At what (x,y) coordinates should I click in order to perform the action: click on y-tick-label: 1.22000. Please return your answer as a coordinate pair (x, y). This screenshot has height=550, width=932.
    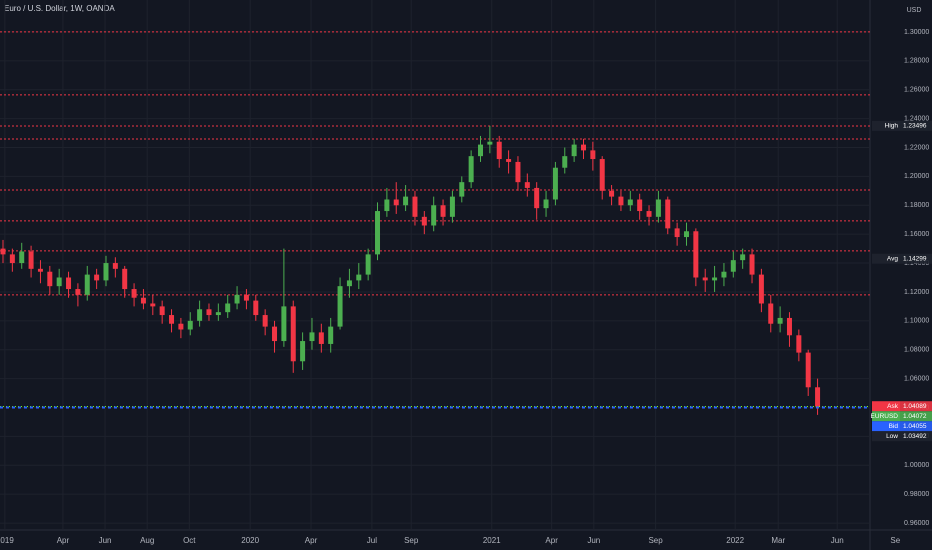
    Looking at the image, I should click on (916, 147).